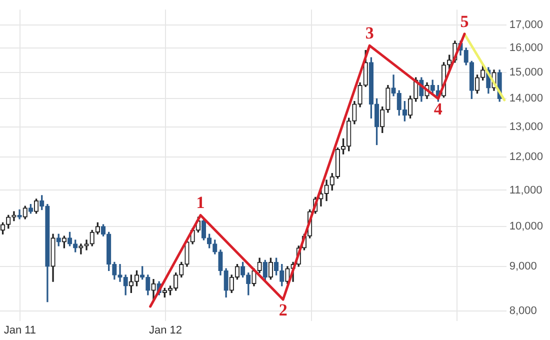 This screenshot has width=550, height=340. I want to click on y-tick-label: 16,000, so click(526, 48).